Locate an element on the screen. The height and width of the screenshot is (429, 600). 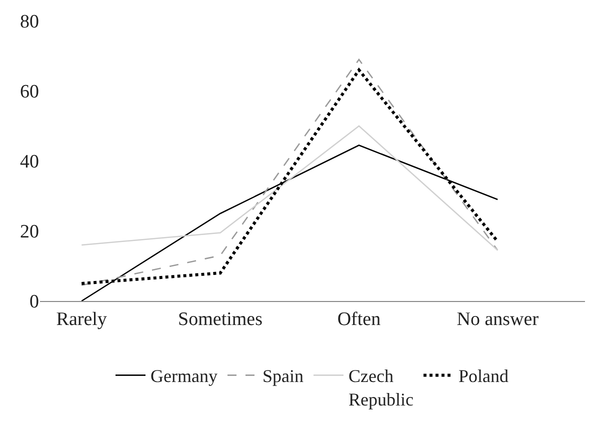
y-tick-label: 0 is located at coordinates (34, 302).